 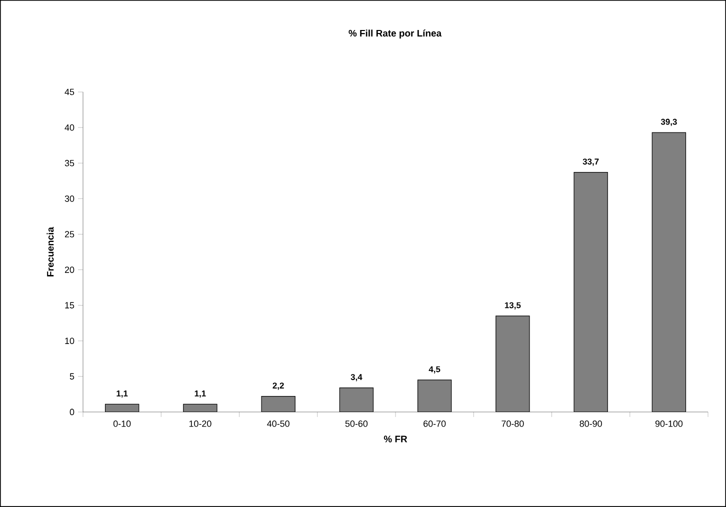 What do you see at coordinates (122, 423) in the screenshot?
I see `x-tick-label: 0-10` at bounding box center [122, 423].